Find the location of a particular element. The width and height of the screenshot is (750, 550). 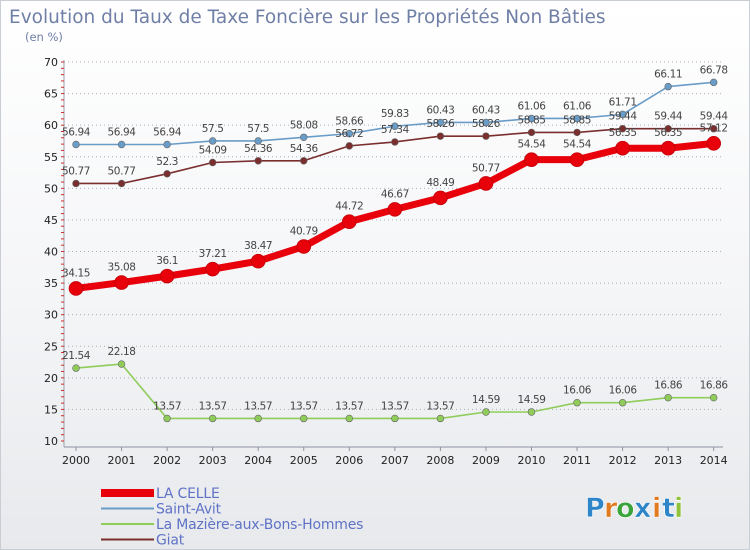

logo-letter: t is located at coordinates (668, 508).